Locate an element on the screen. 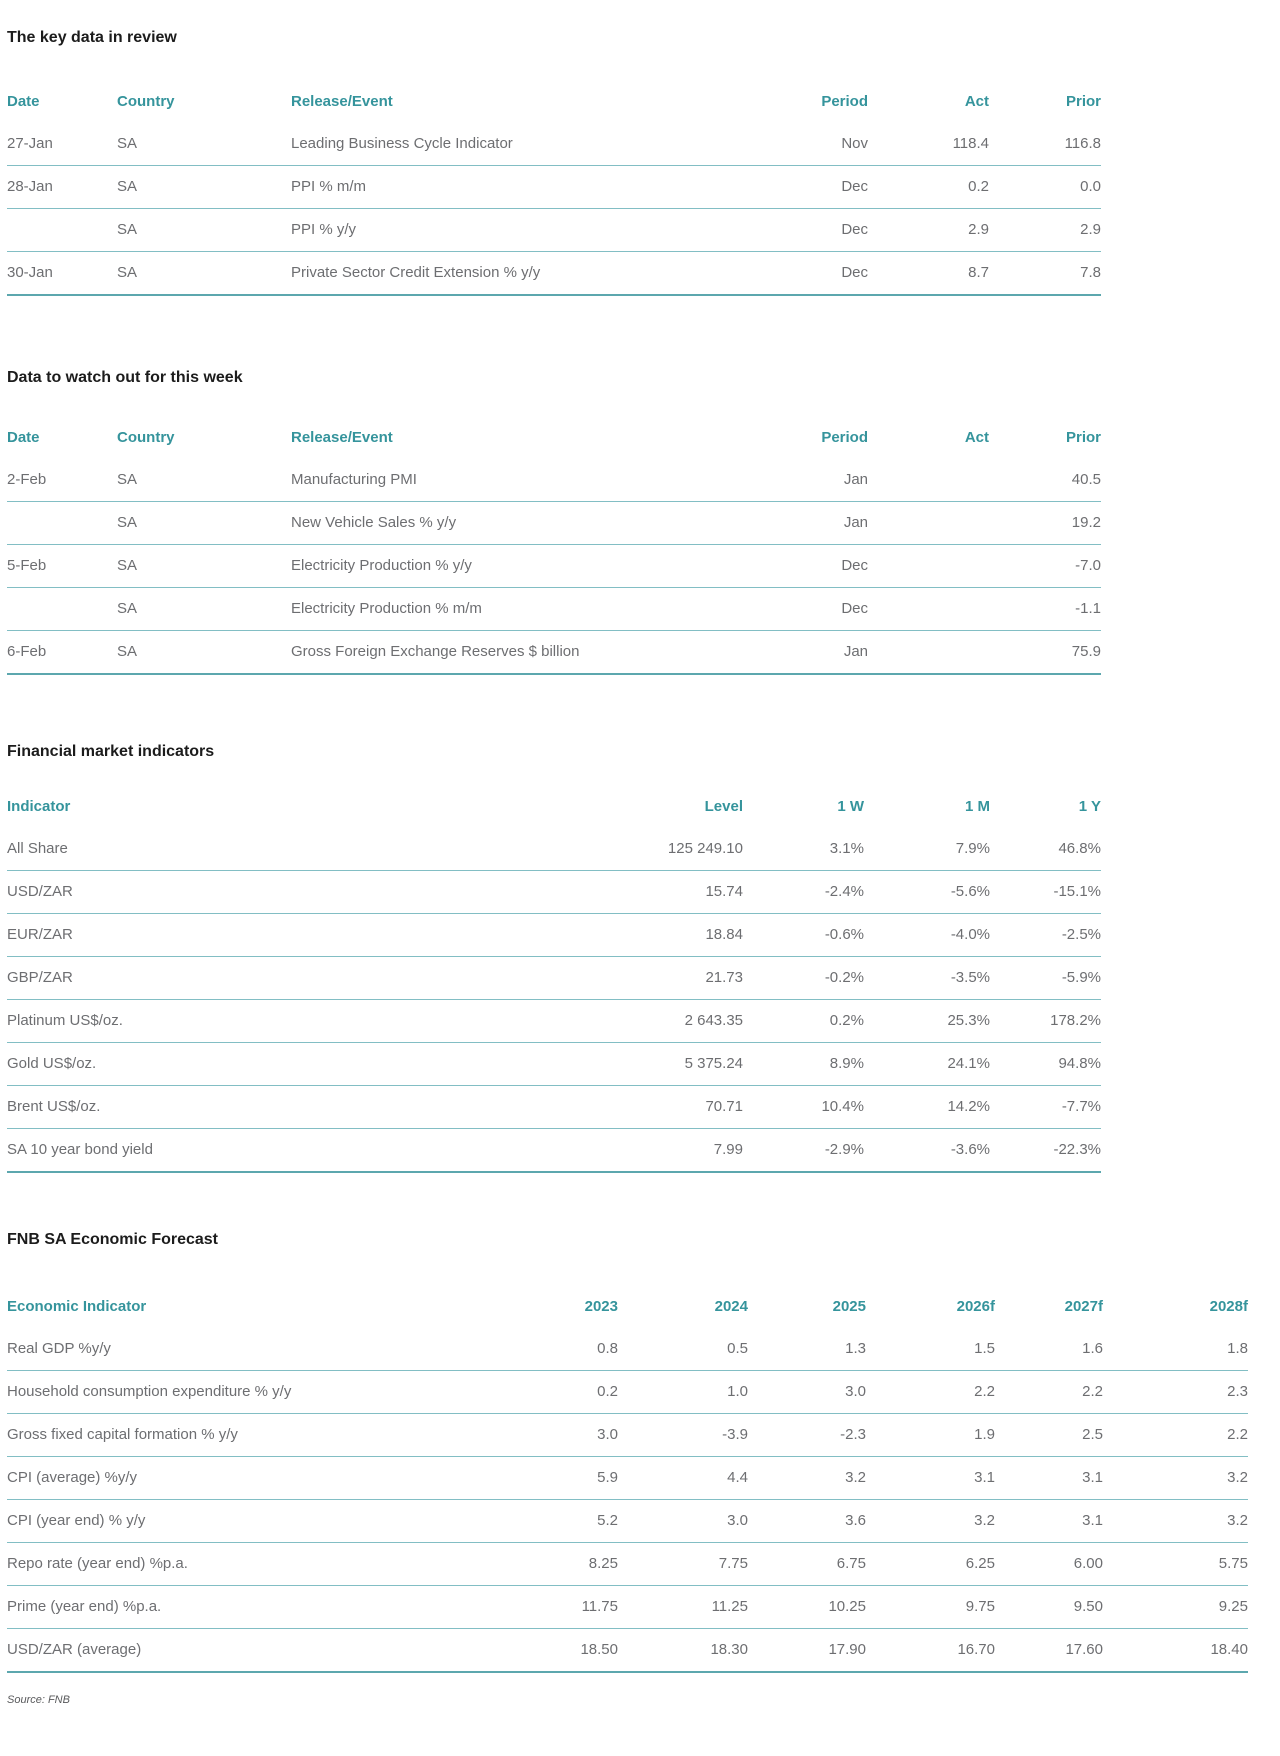  table-row: Brent US$/oz. 70.71 10.4% 14.2% -7.7% is located at coordinates (554, 1107).